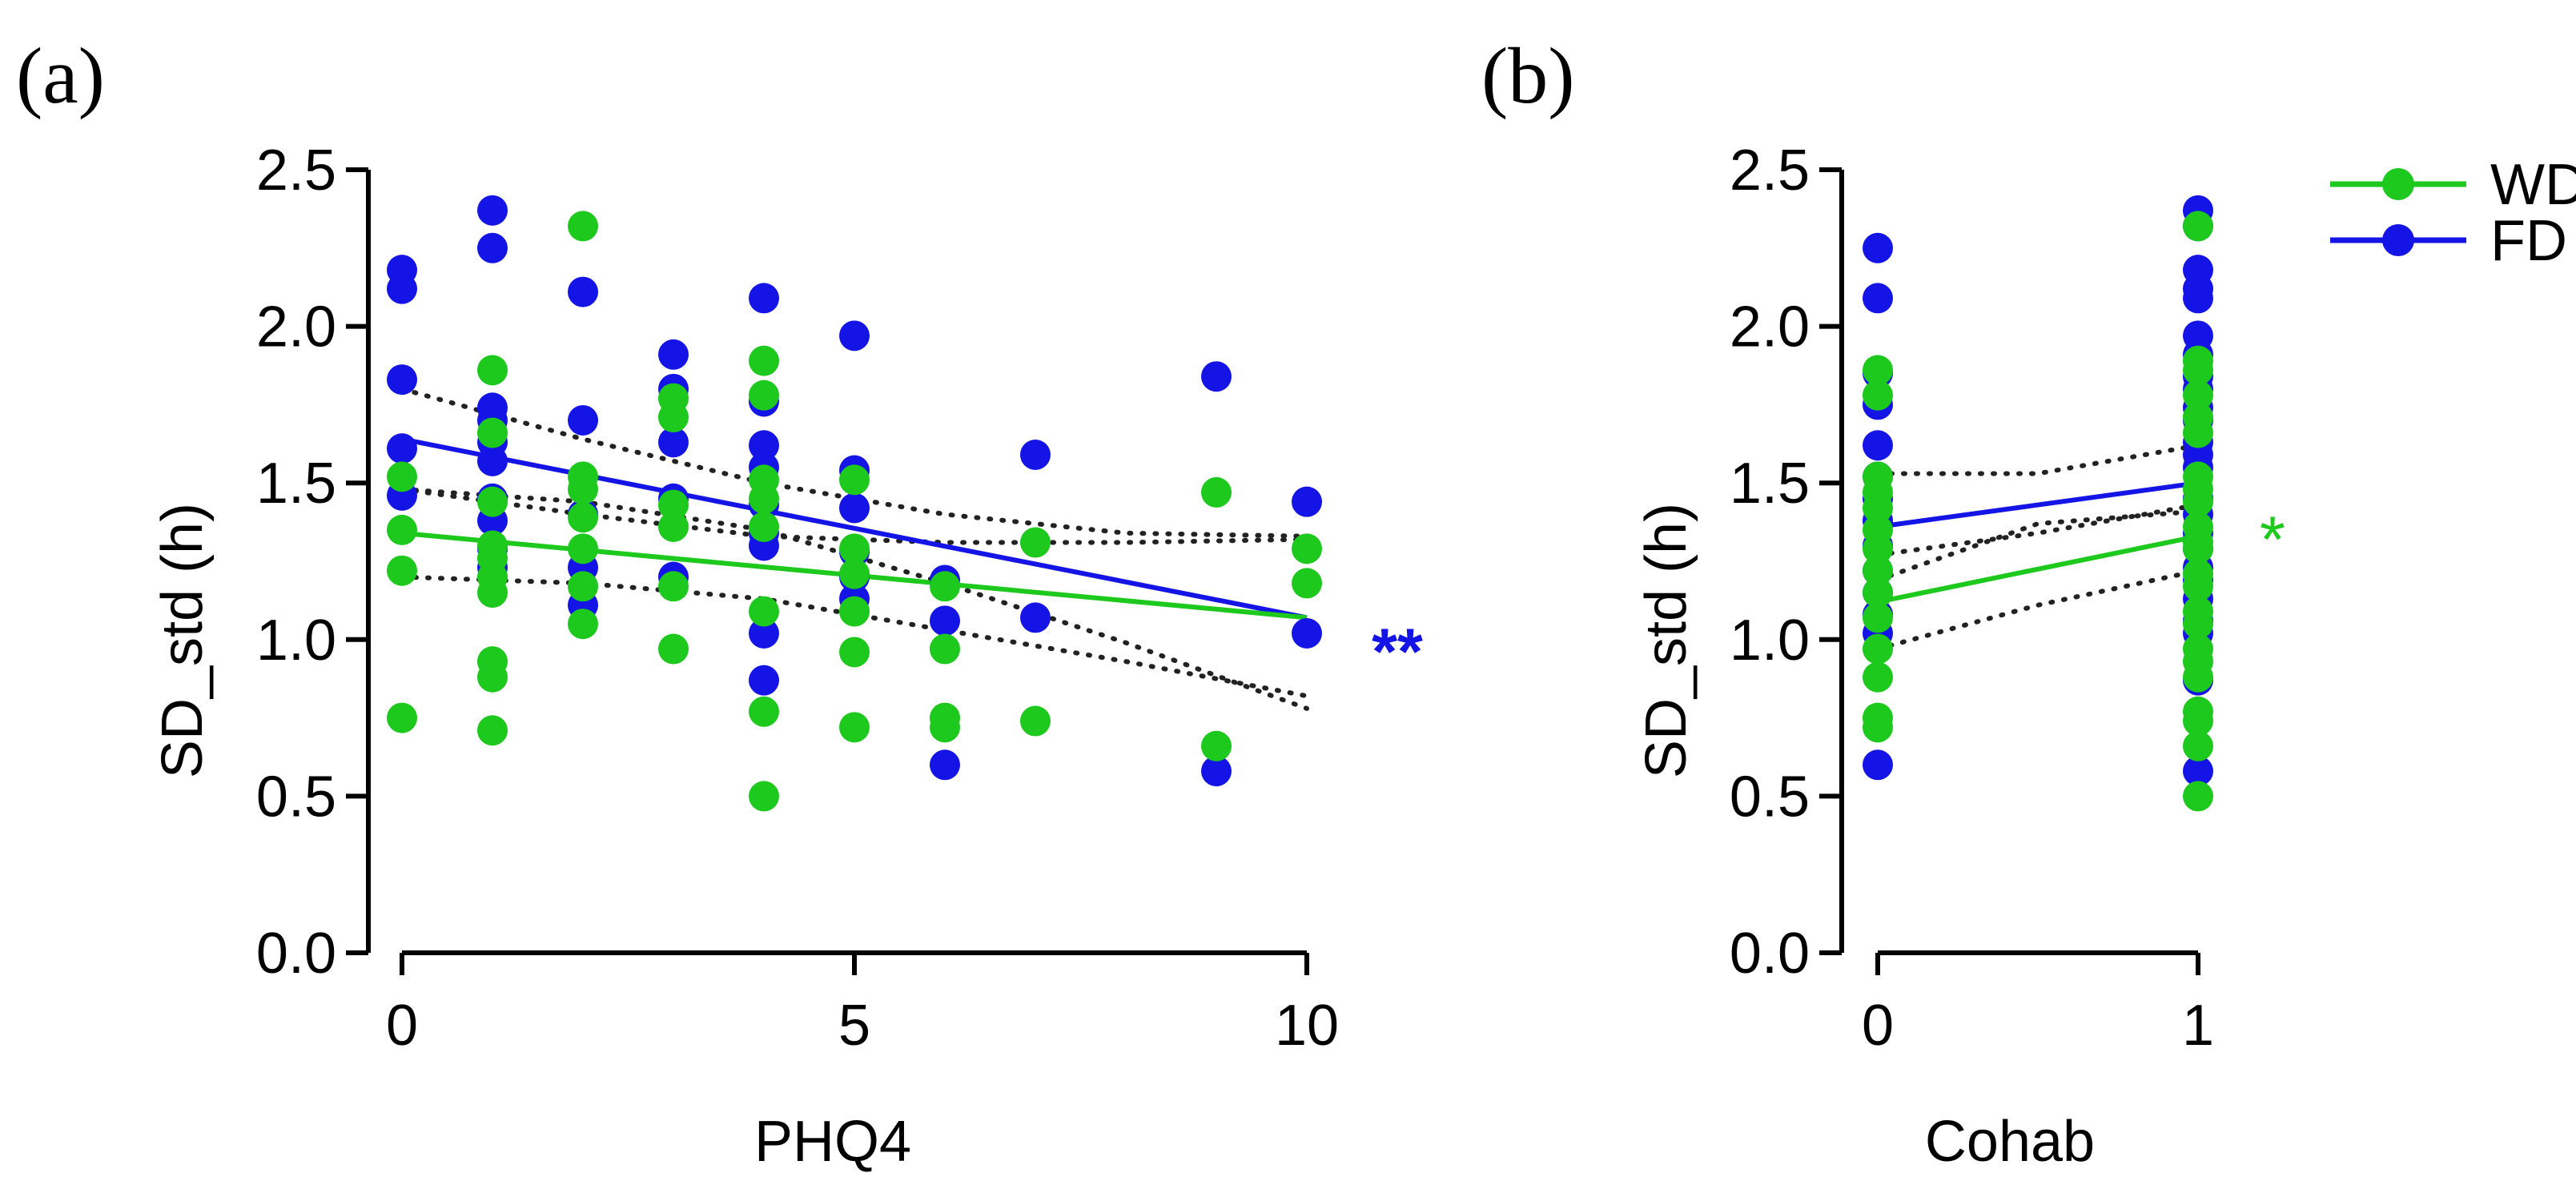  Describe the element at coordinates (2448, 241) in the screenshot. I see `legend-item-fd: FD` at that location.